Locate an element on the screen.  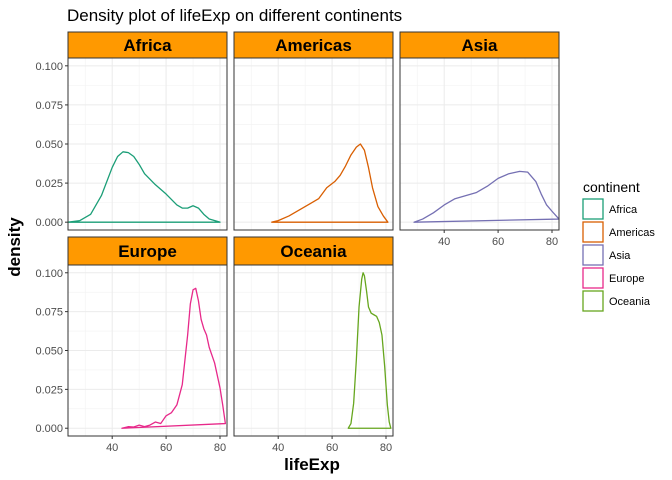
strip-africa is located at coordinates (147, 45).